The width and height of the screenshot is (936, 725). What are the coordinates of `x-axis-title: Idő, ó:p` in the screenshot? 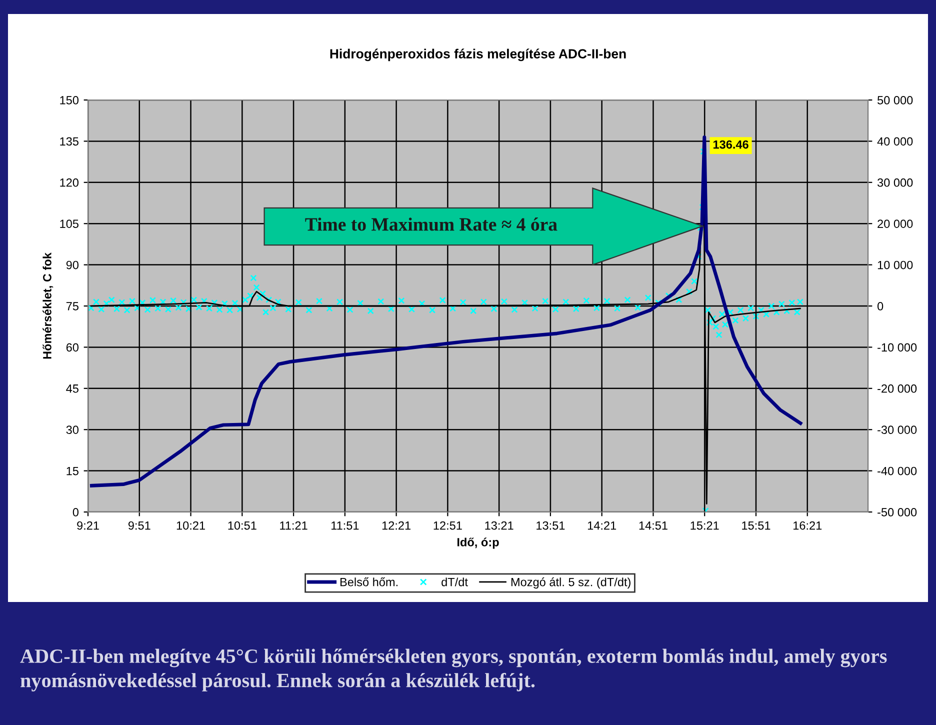 It's located at (478, 543).